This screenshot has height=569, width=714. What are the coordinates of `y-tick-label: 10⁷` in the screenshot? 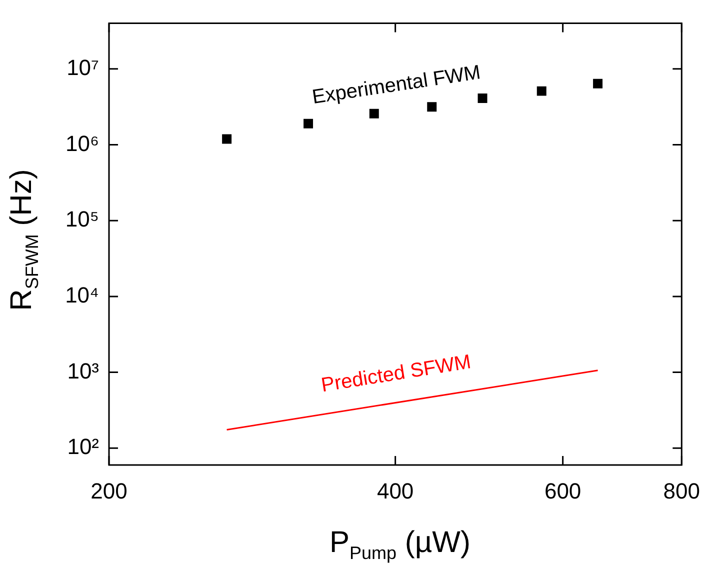 It's located at (83, 67).